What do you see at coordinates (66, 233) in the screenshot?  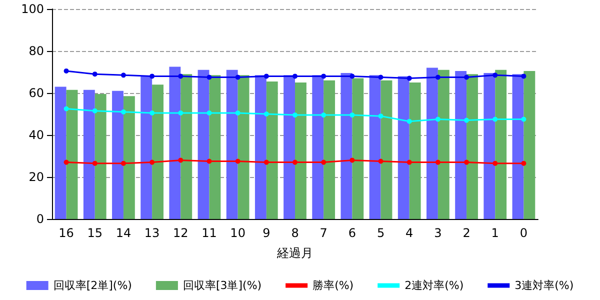 I see `x-tick-label: 16` at bounding box center [66, 233].